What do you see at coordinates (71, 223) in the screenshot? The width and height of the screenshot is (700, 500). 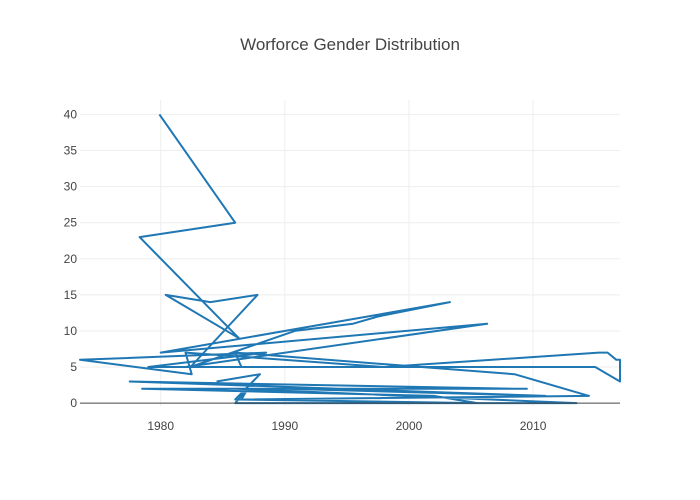 I see `y-tick-label: 25` at bounding box center [71, 223].